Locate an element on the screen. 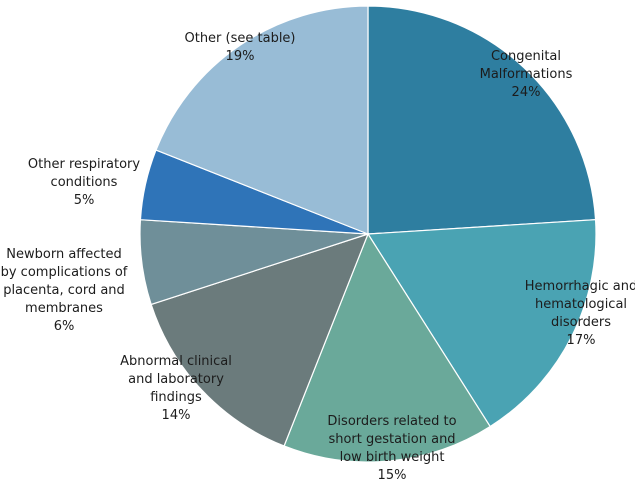 The height and width of the screenshot is (491, 635). slice-value-label: 17% is located at coordinates (581, 340).